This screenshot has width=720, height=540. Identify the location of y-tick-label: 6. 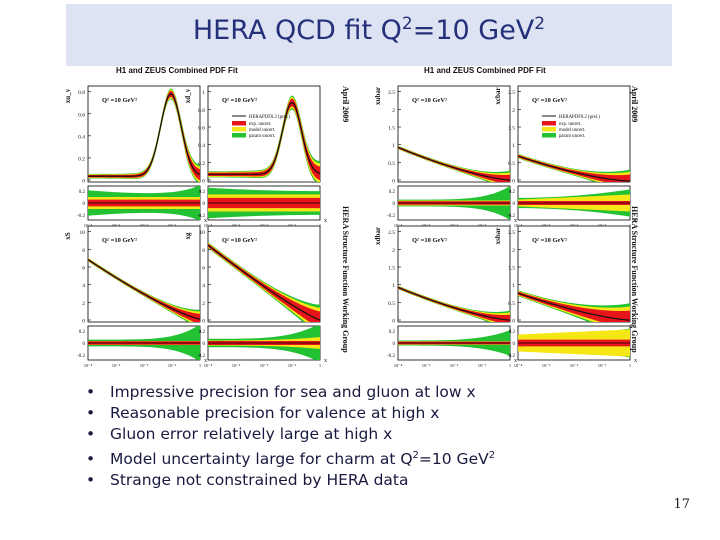
(83, 269).